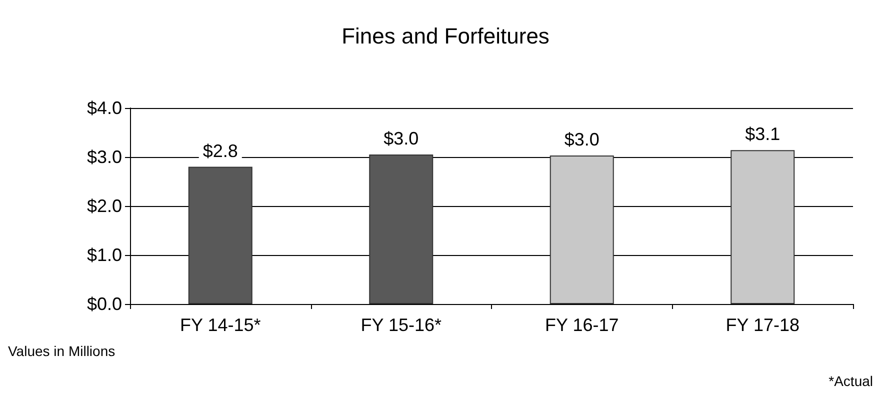 Image resolution: width=891 pixels, height=404 pixels. Describe the element at coordinates (104, 206) in the screenshot. I see `y-tick-label: $2.0` at that location.